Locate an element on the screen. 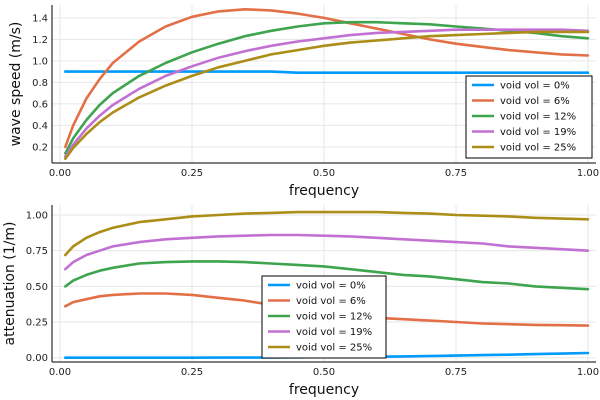 Image resolution: width=600 pixels, height=400 pixels. y-axis-label: wave speed (m/s) is located at coordinates (16, 84).